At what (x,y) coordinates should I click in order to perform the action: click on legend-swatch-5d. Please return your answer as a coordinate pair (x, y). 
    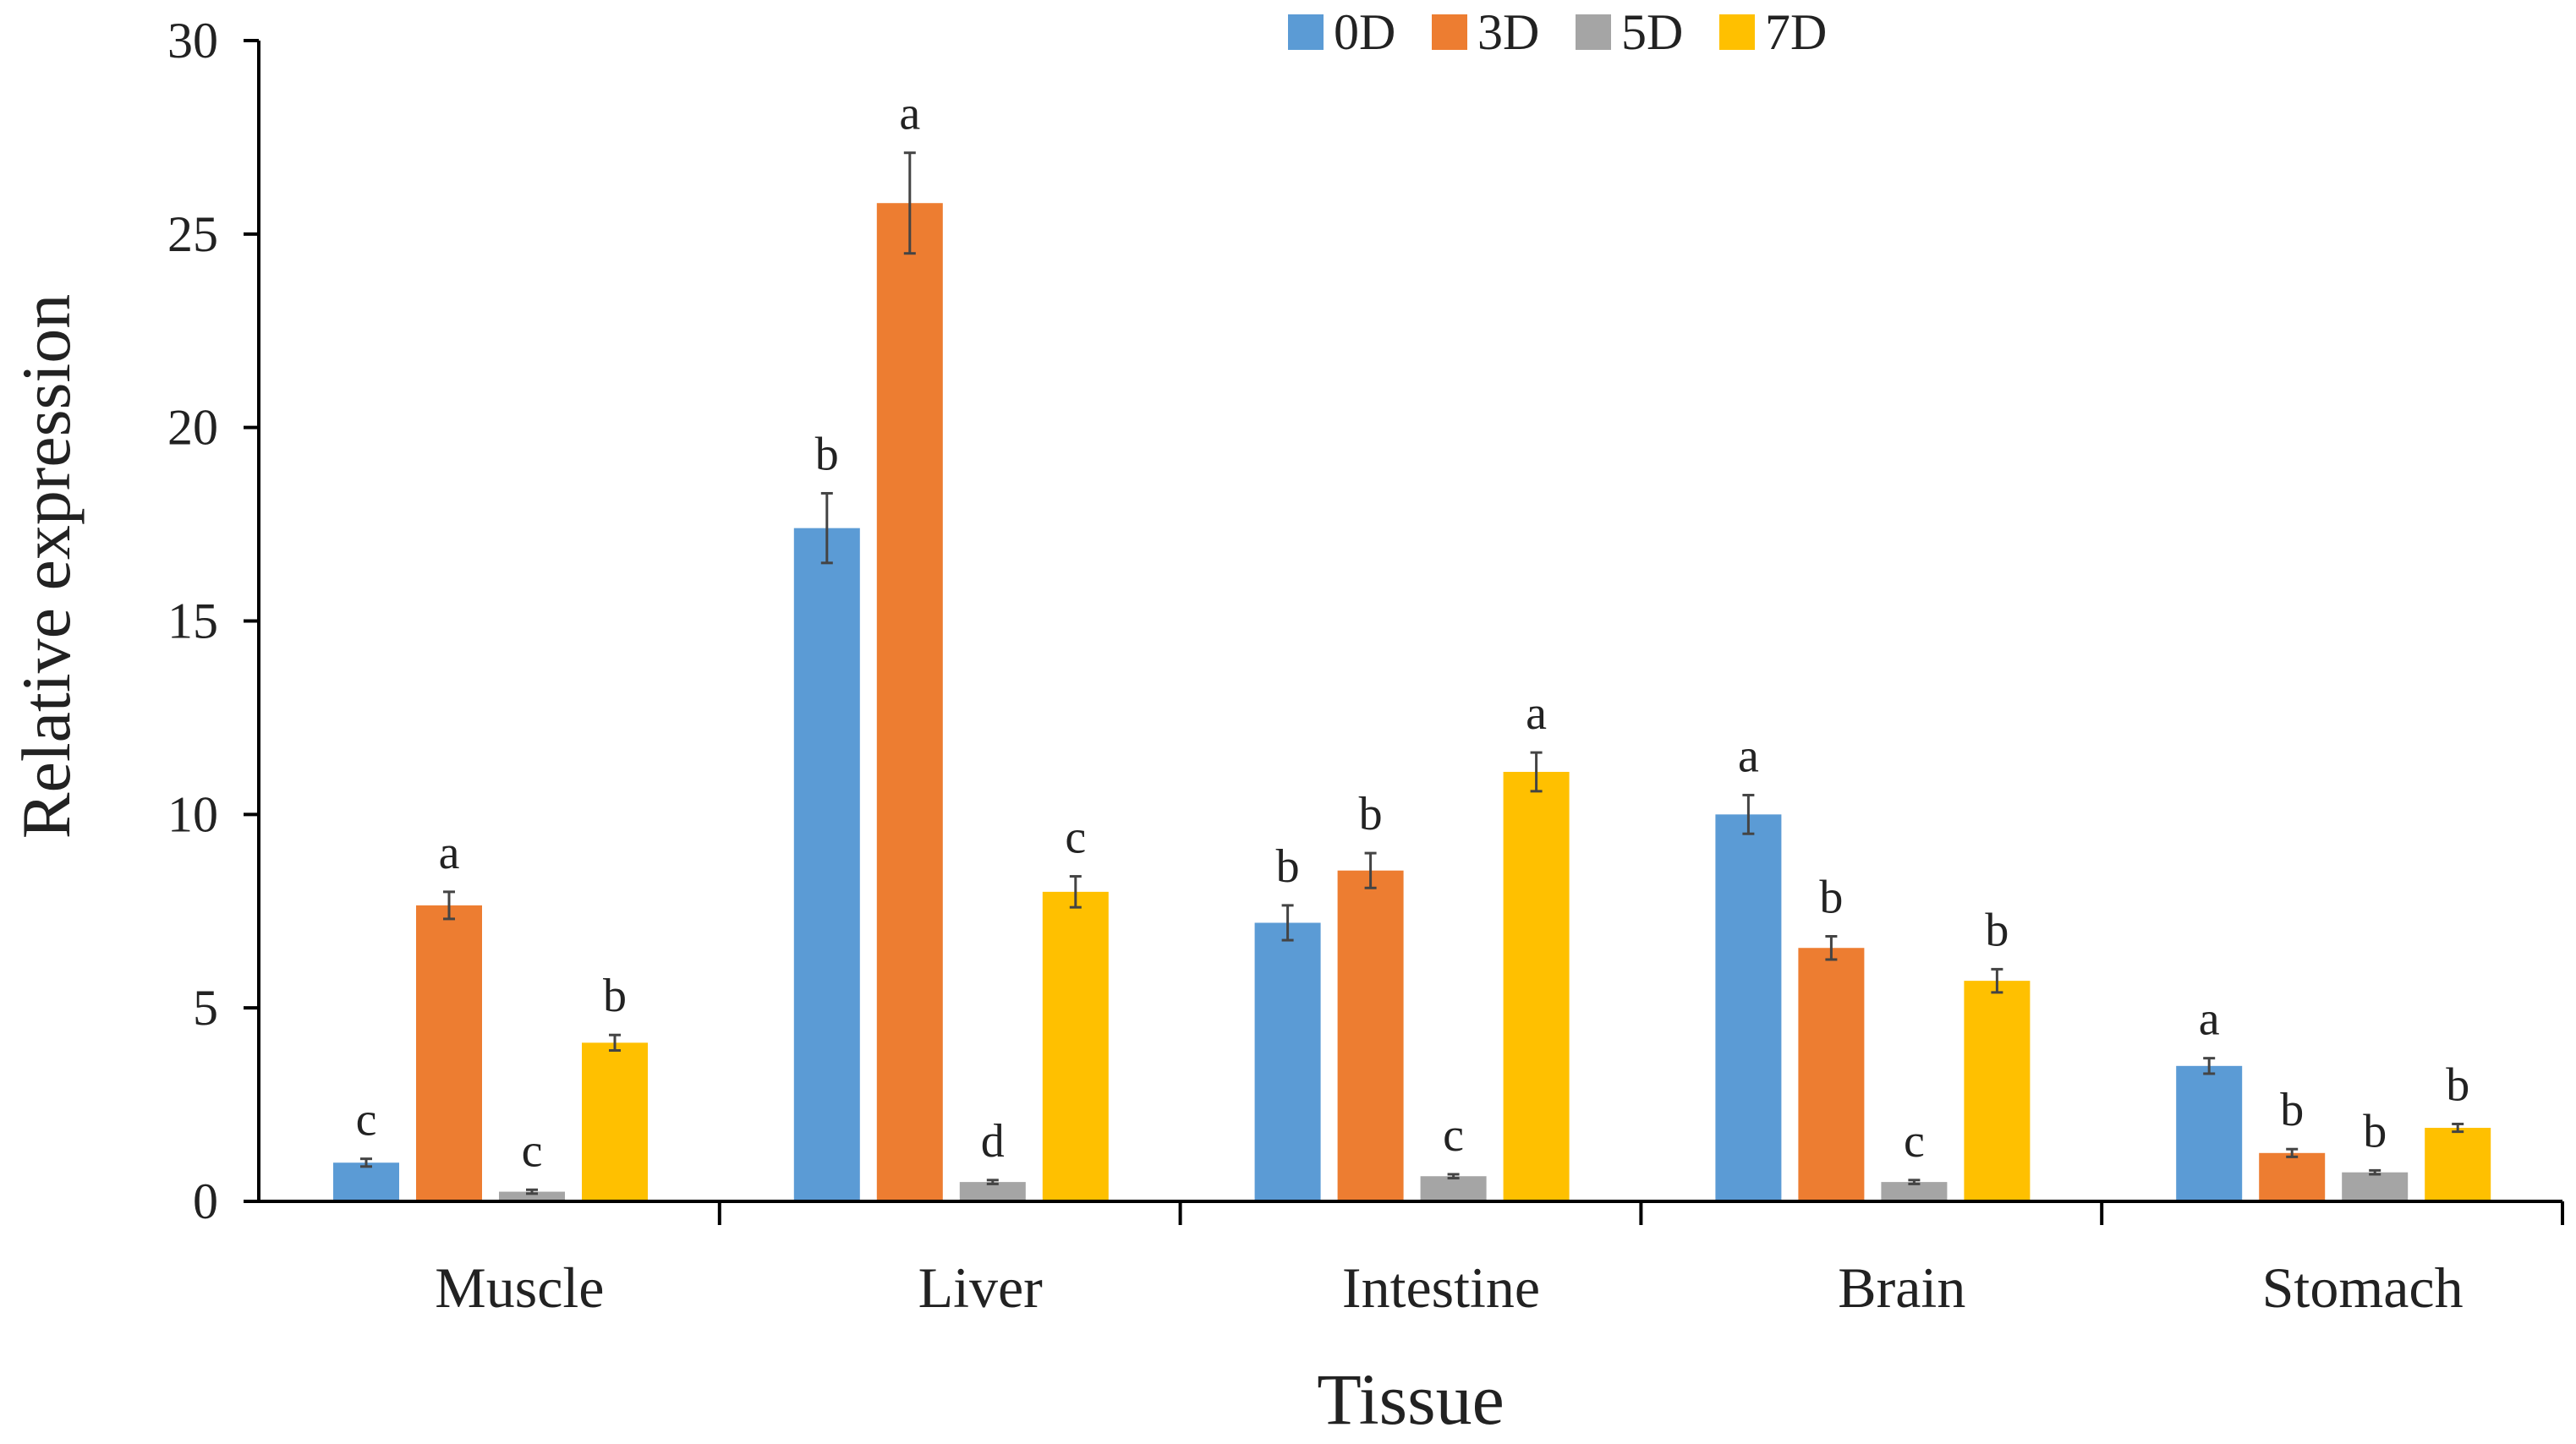
    Looking at the image, I should click on (1593, 32).